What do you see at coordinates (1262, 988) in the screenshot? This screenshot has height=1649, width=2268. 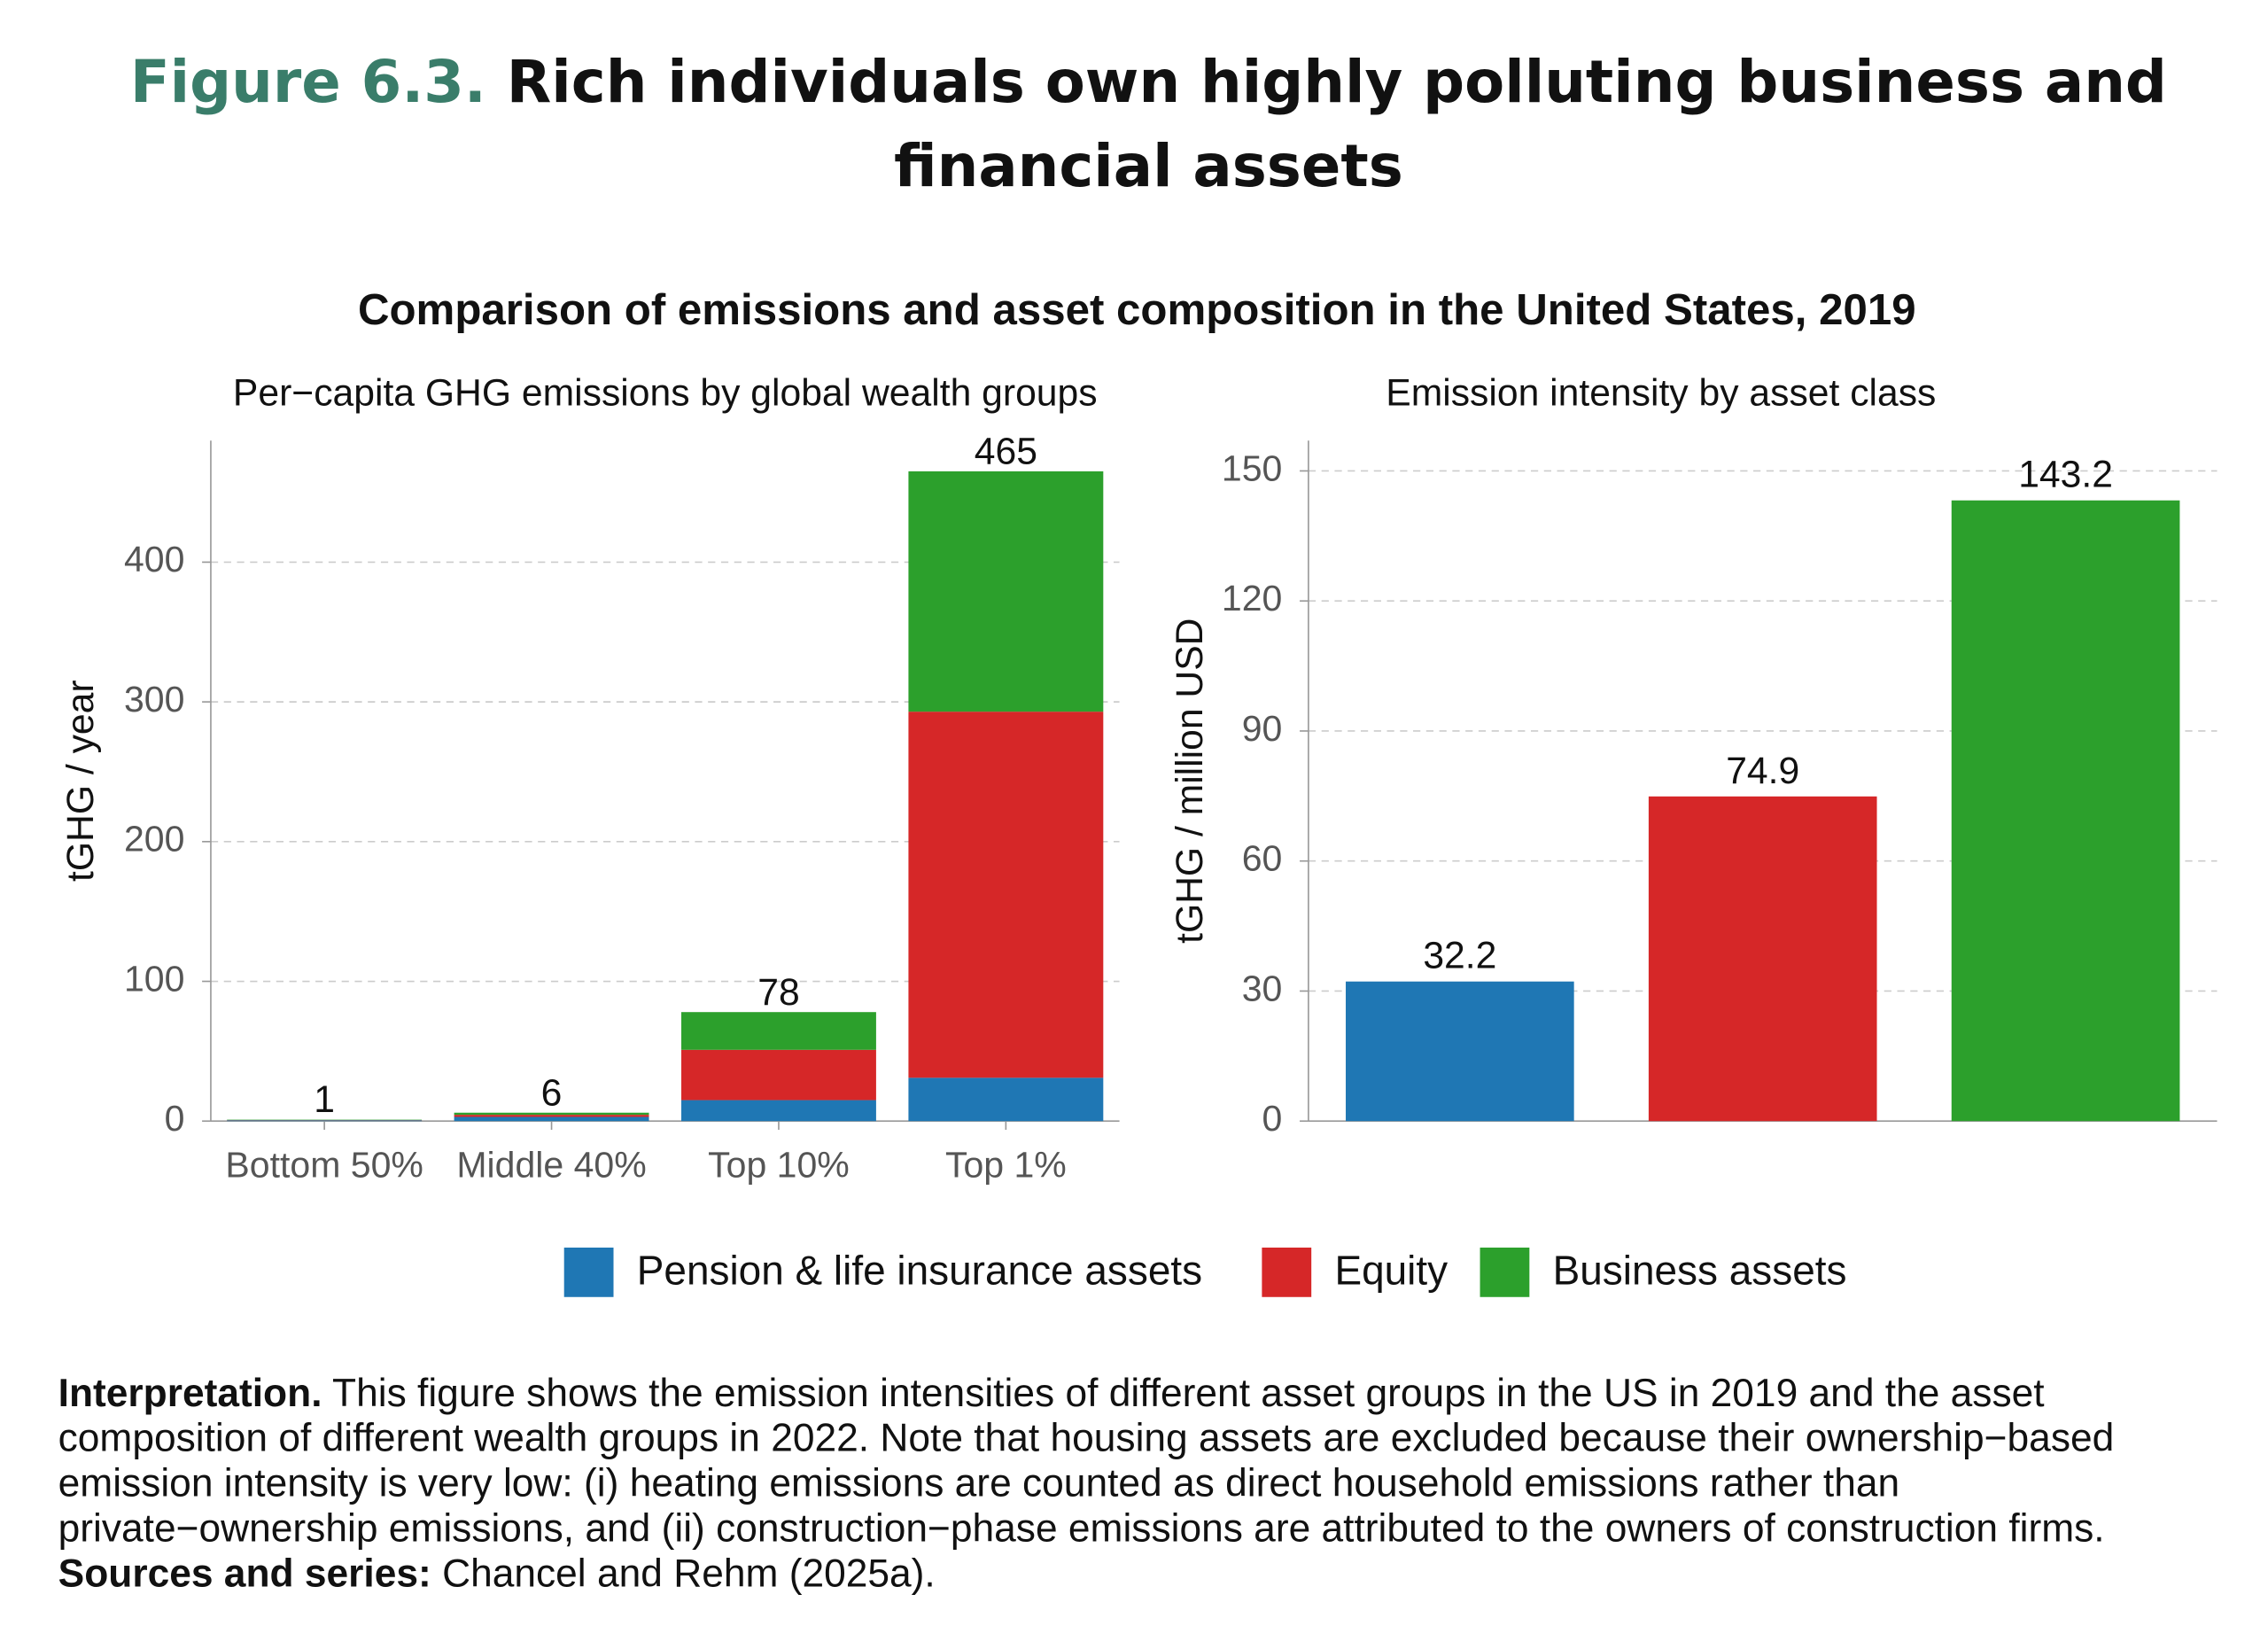 I see `y-tick-label: 30` at bounding box center [1262, 988].